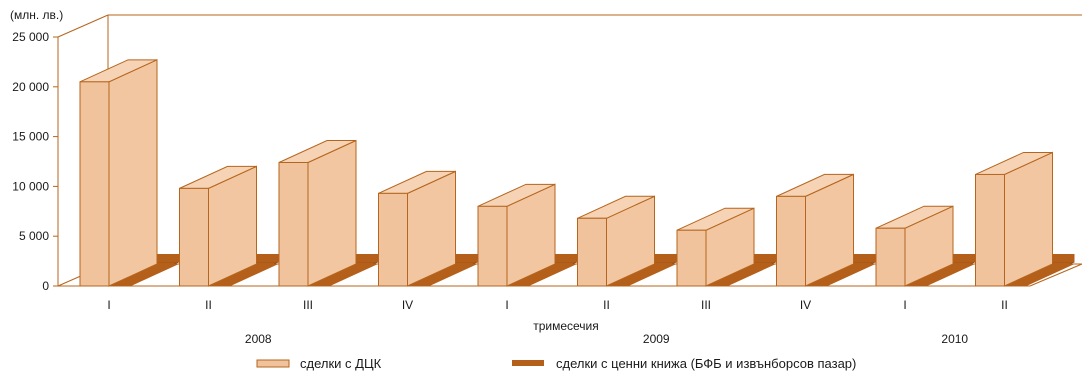 This screenshot has width=1092, height=376. I want to click on y-tick-label: 5 000, so click(34, 236).